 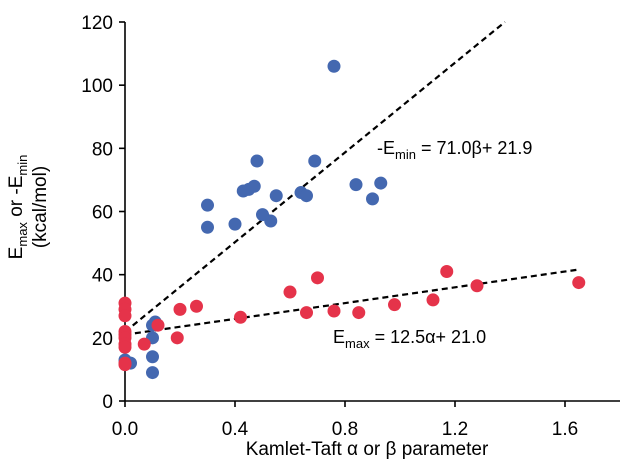 I want to click on x-tick-label: 0.0, so click(x=125, y=429).